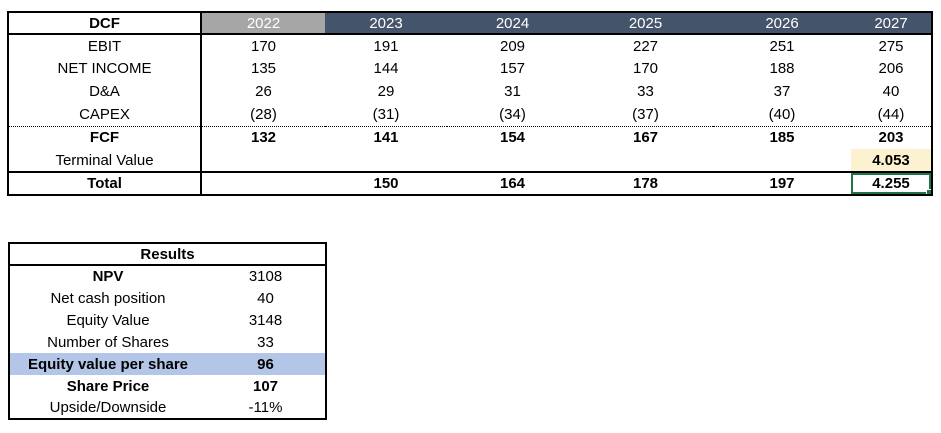 The image size is (941, 433). What do you see at coordinates (386, 23) in the screenshot?
I see `year-header-2023: 2023` at bounding box center [386, 23].